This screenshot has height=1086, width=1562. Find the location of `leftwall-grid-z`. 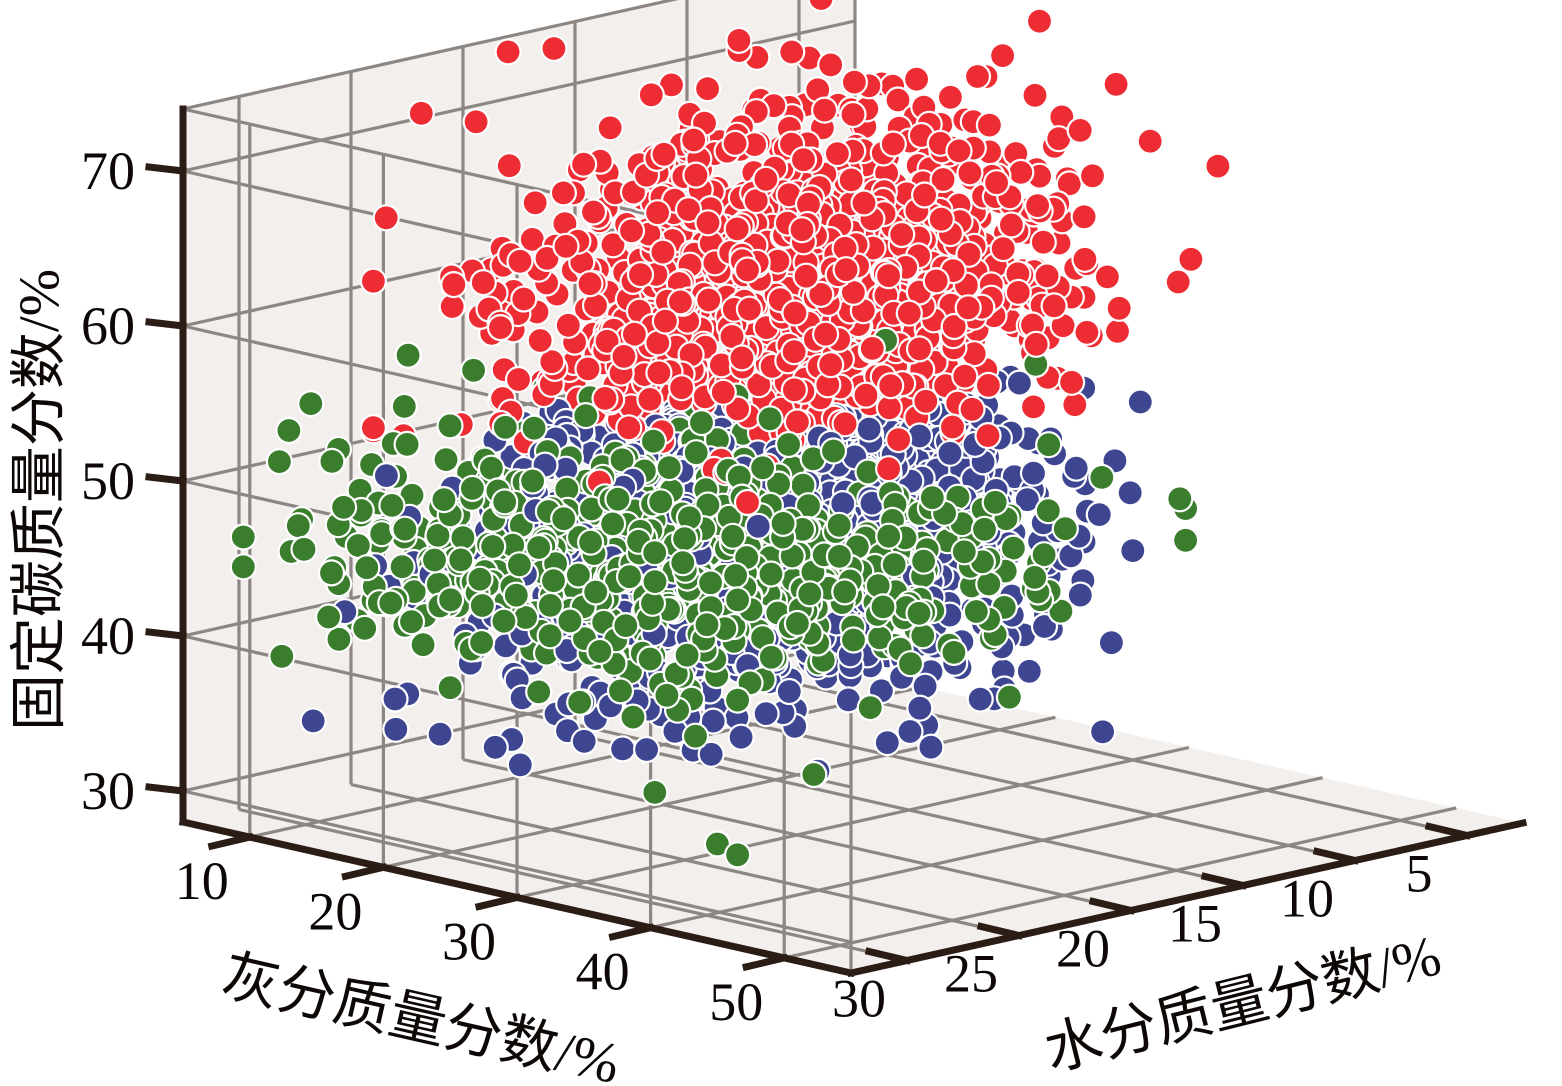

leftwall-grid-z is located at coordinates (517, 866).